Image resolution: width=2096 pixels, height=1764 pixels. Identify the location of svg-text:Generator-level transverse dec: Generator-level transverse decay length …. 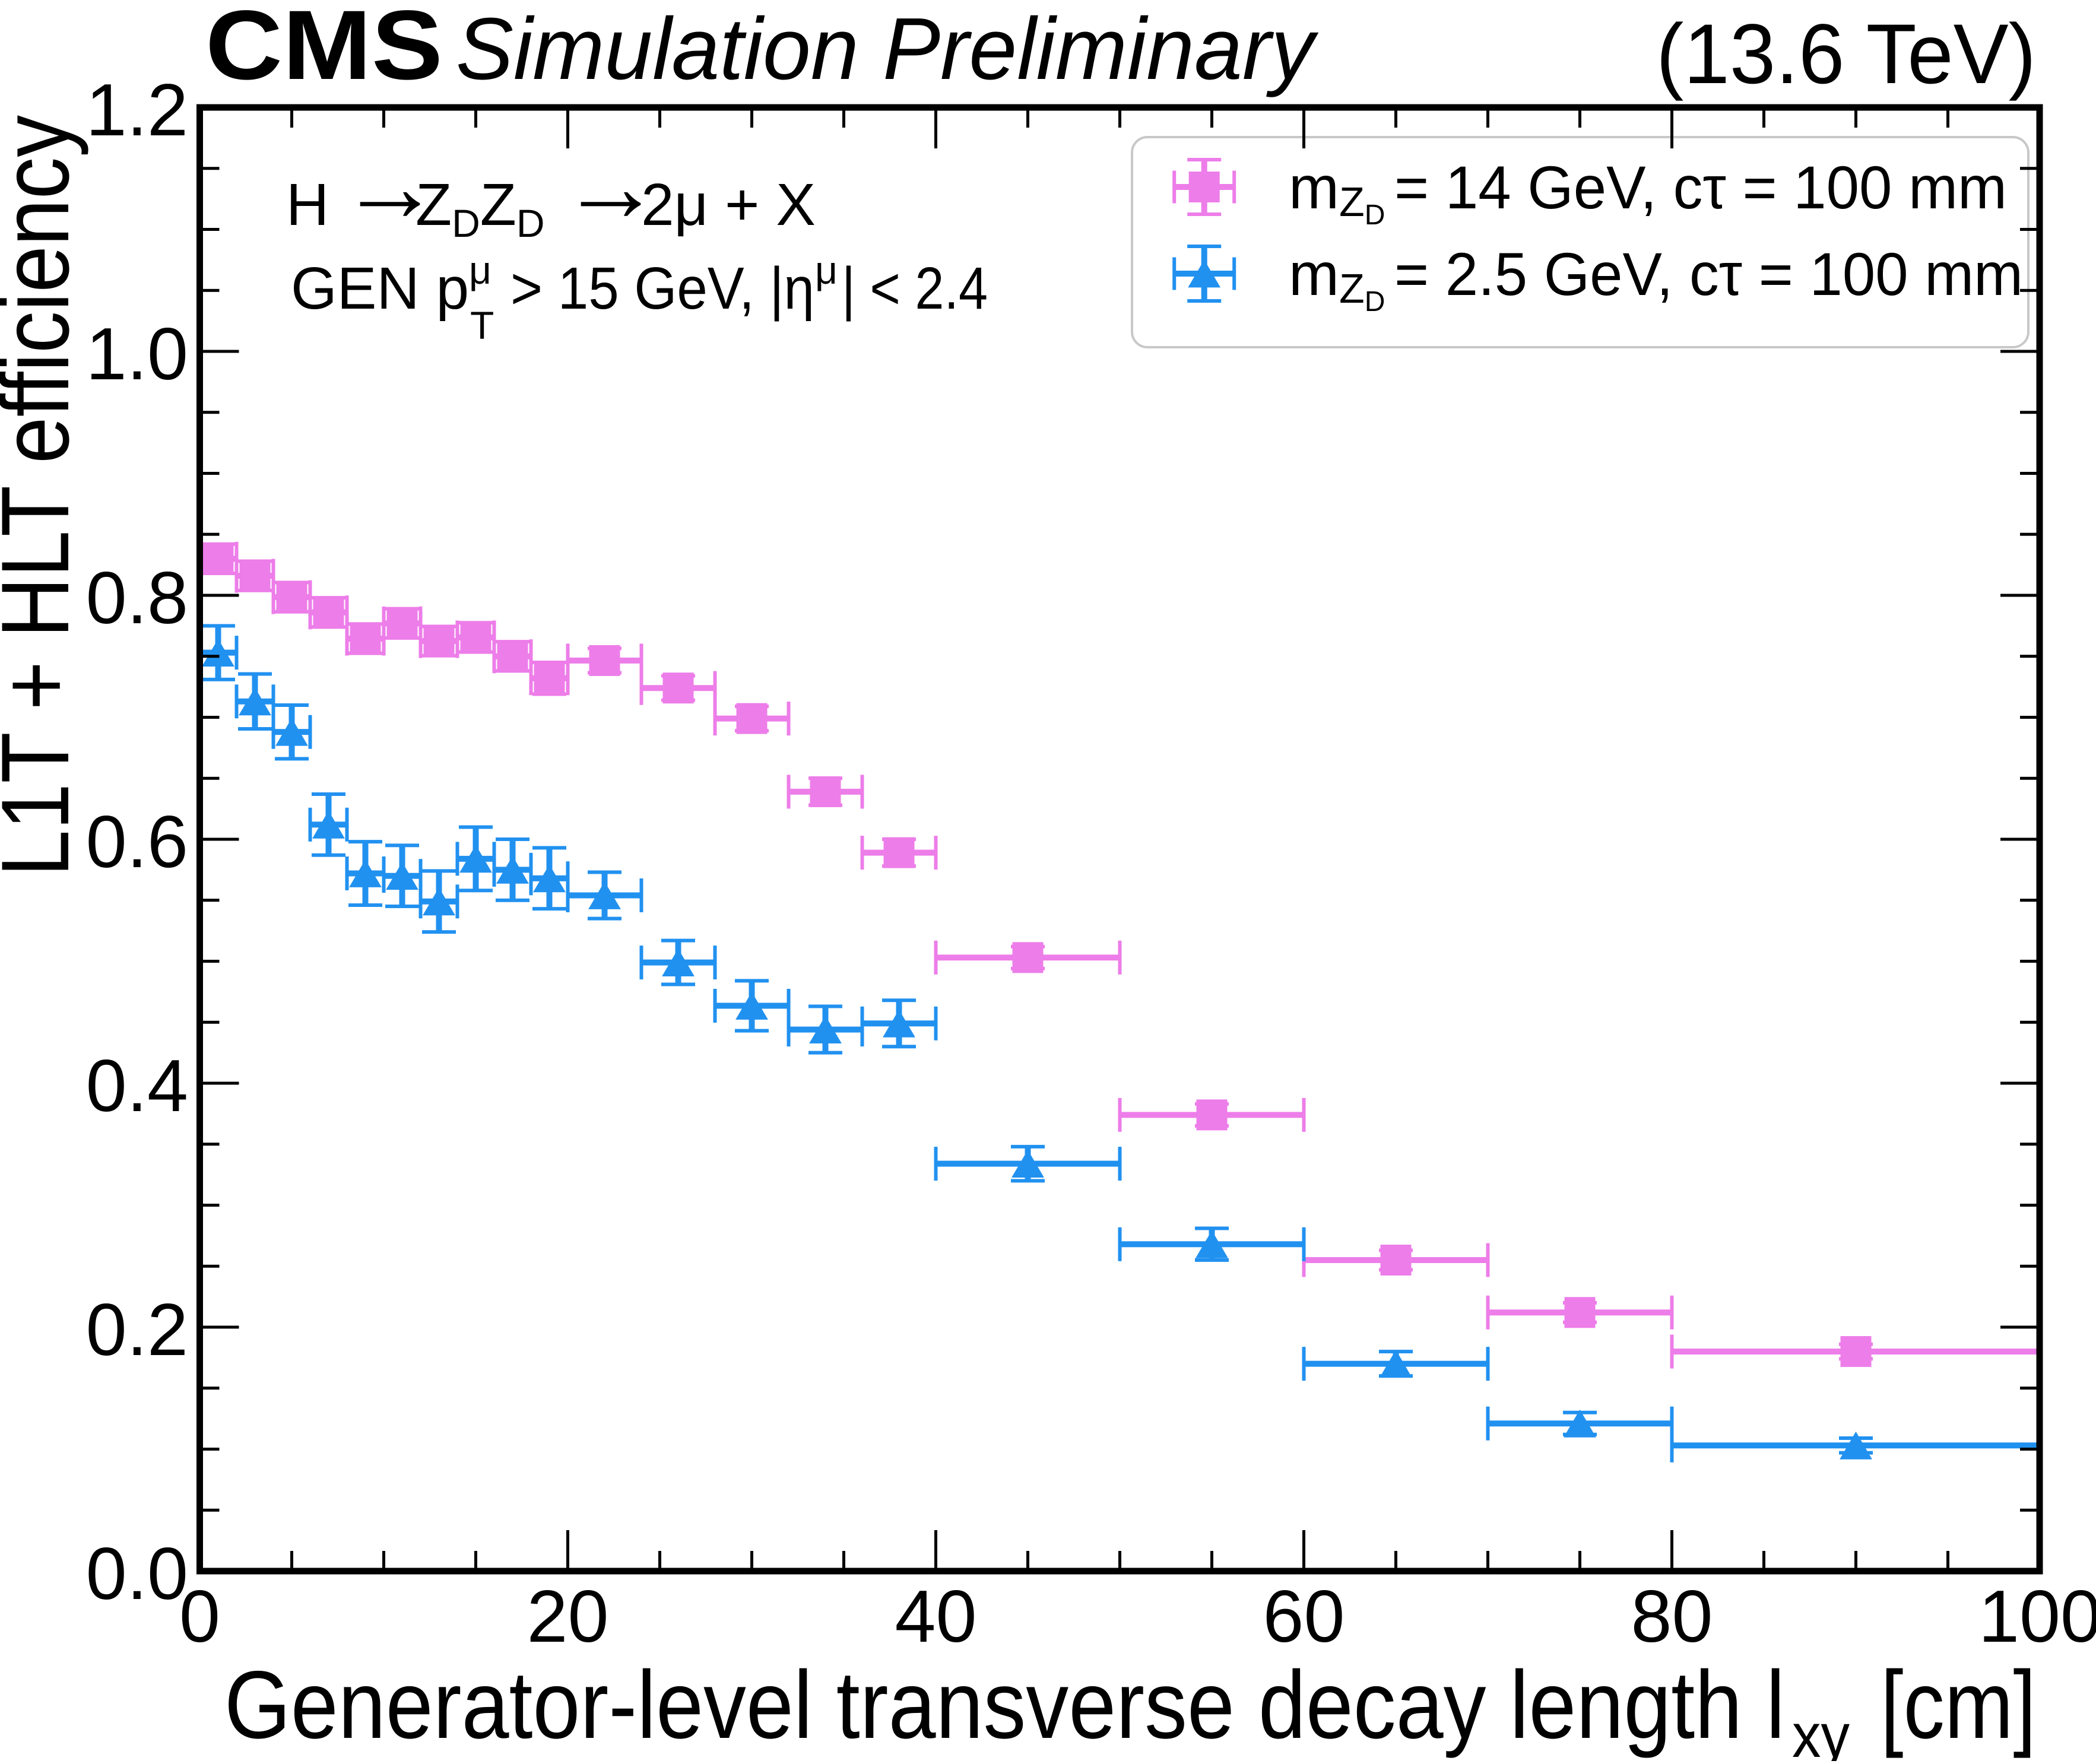
(1004, 1705).